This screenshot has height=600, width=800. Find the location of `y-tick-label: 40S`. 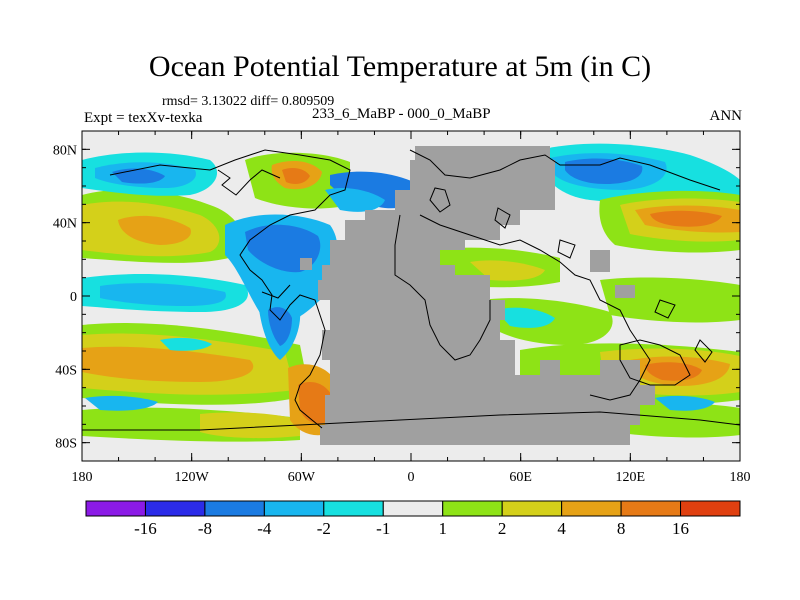

y-tick-label: 40S is located at coordinates (66, 370).